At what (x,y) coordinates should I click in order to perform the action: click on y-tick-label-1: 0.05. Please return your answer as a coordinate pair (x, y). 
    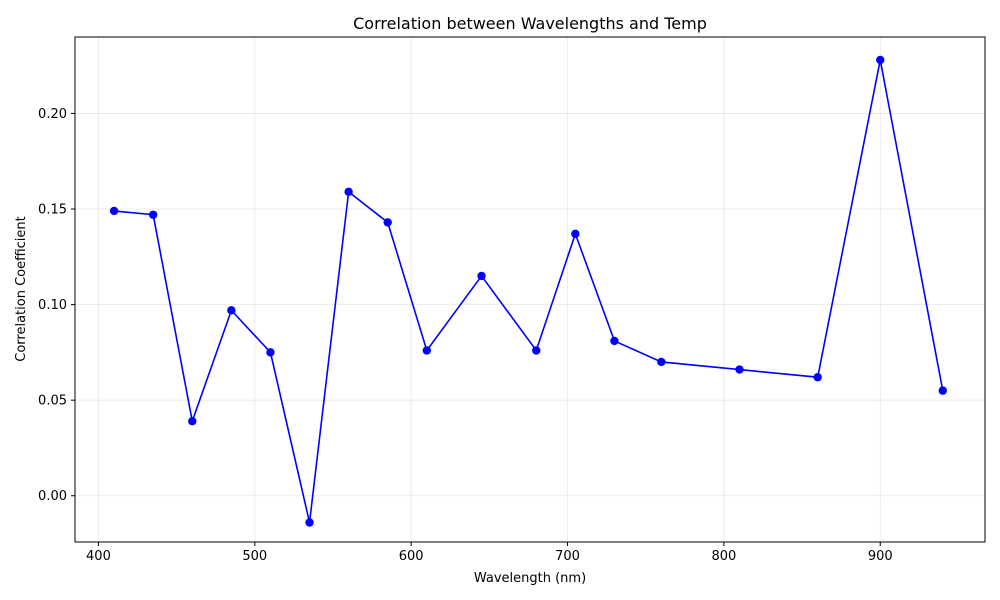
    Looking at the image, I should click on (52, 401).